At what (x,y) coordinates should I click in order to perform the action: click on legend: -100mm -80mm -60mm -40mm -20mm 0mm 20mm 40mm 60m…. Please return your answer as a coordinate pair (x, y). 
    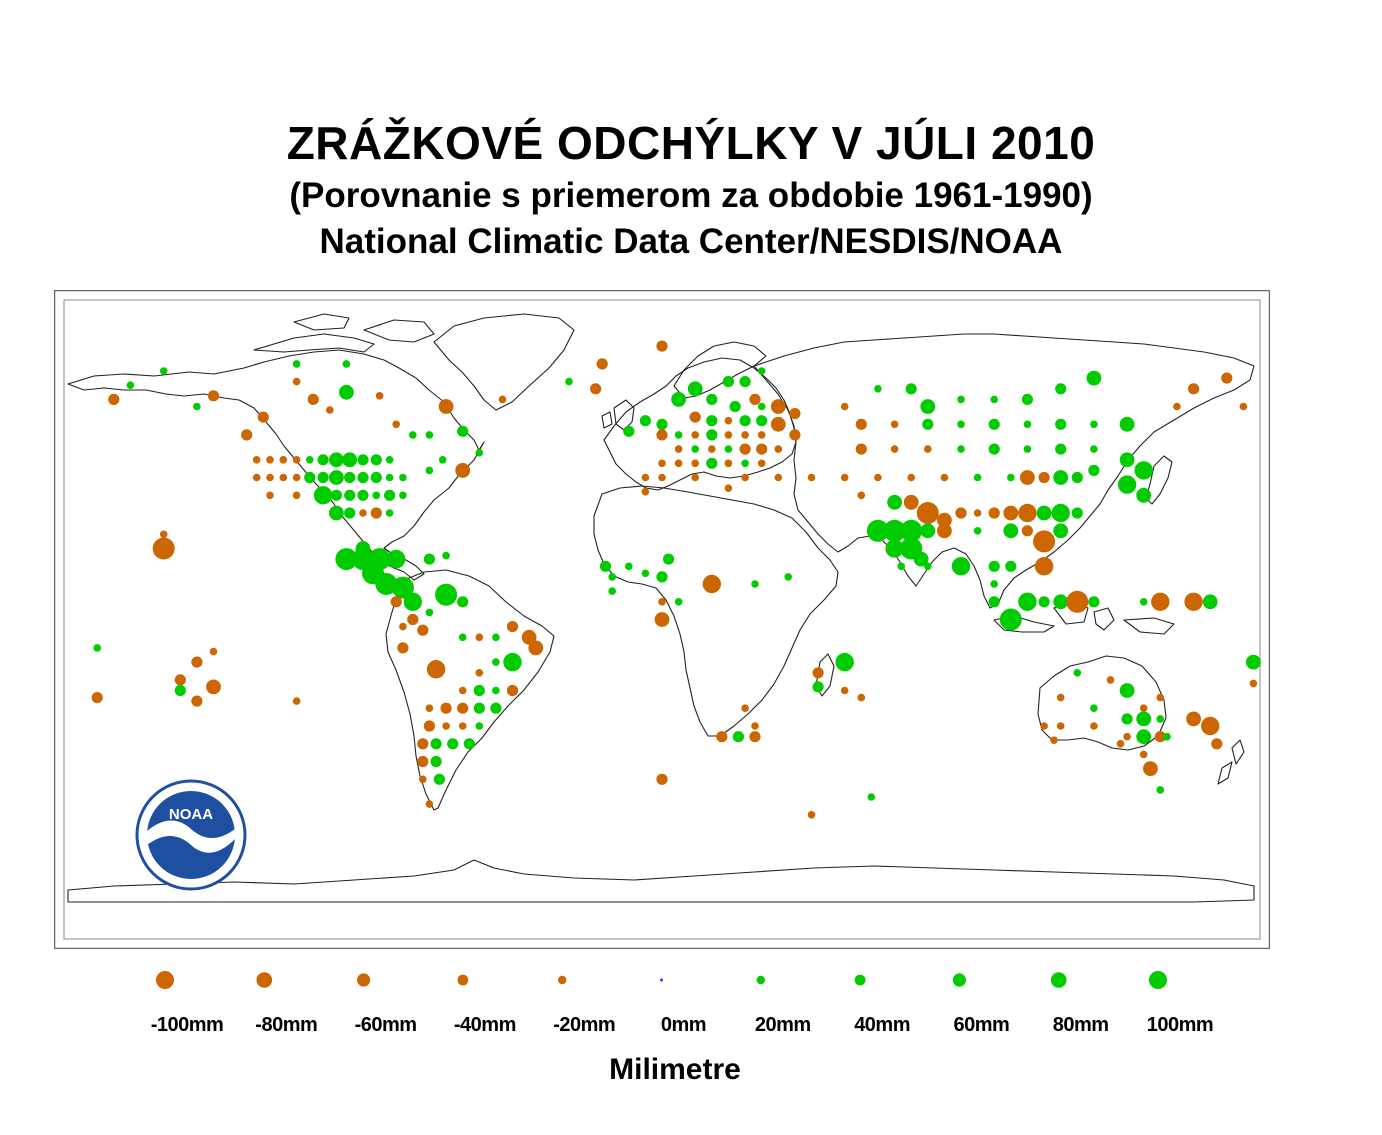
    Looking at the image, I should click on (691, 1003).